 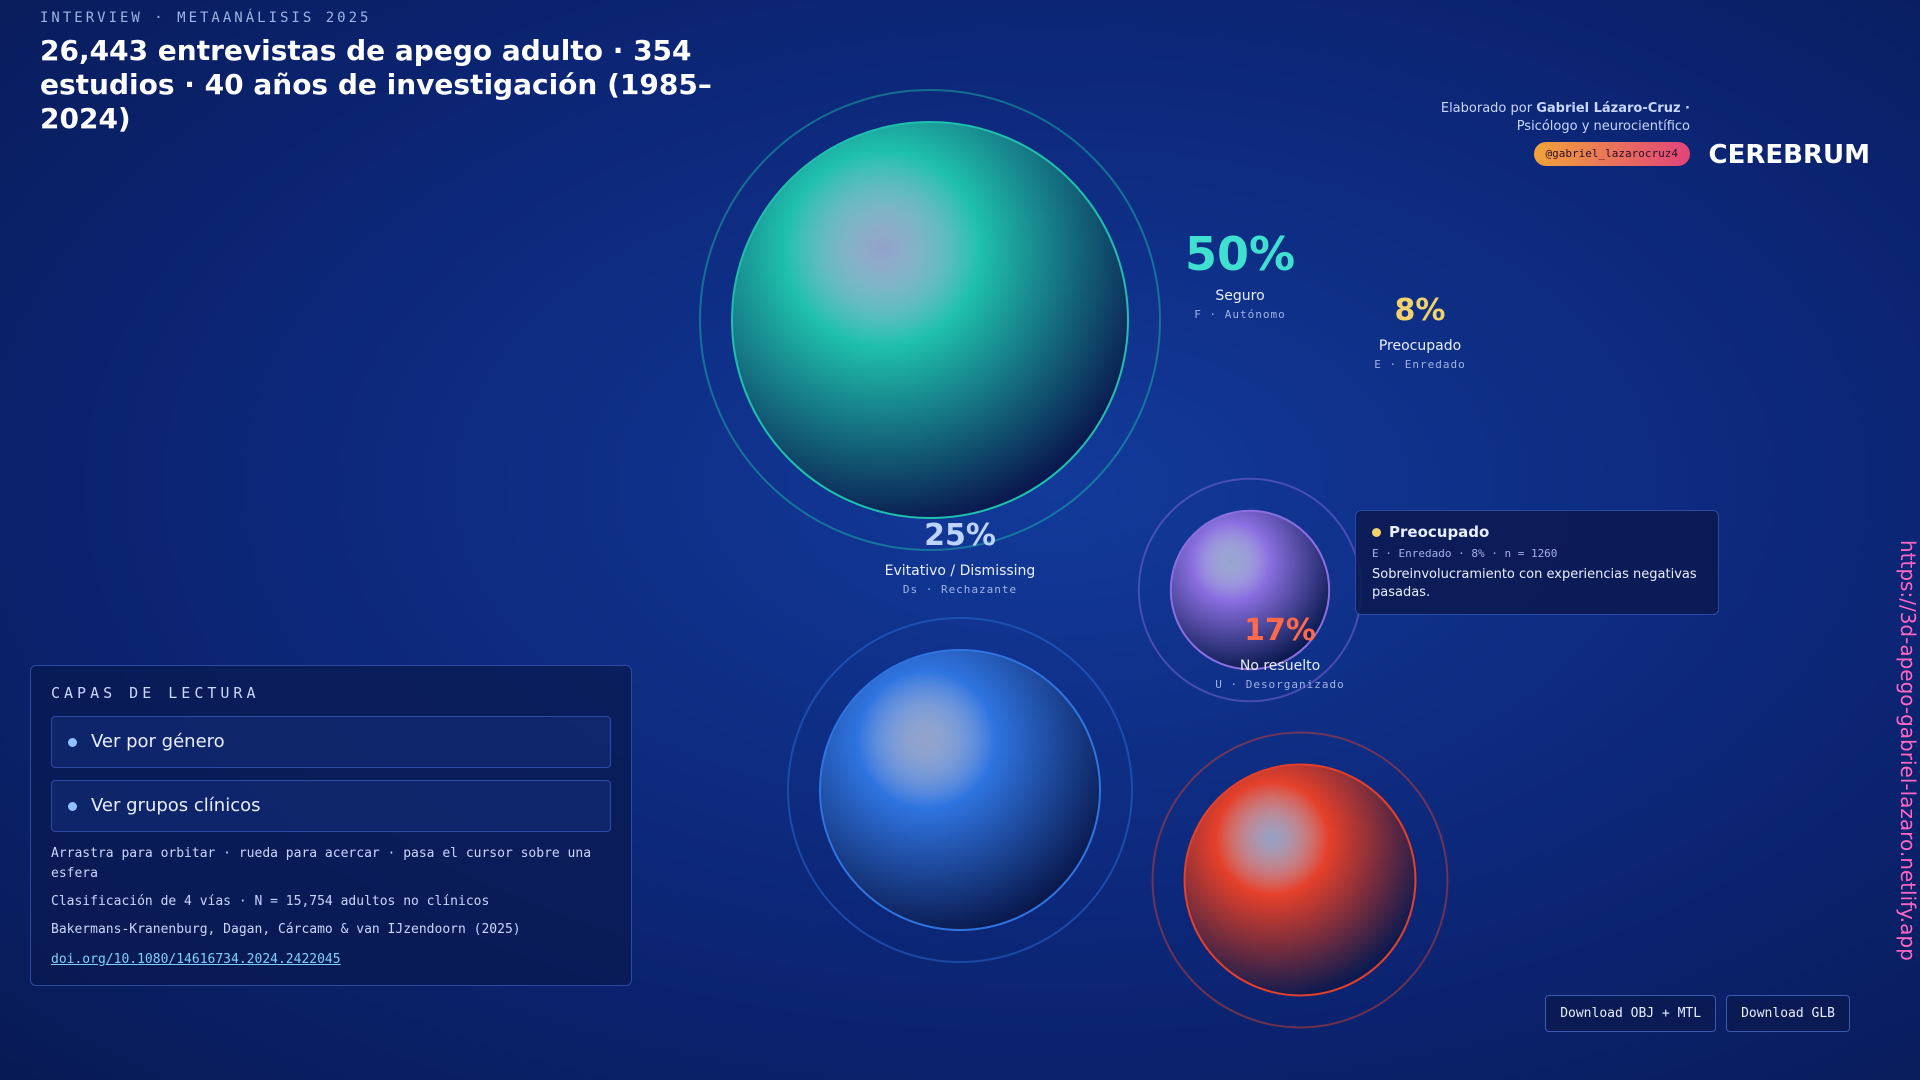 I want to click on credit-author: Gabriel Lázaro-Cruz ·, so click(x=1613, y=108).